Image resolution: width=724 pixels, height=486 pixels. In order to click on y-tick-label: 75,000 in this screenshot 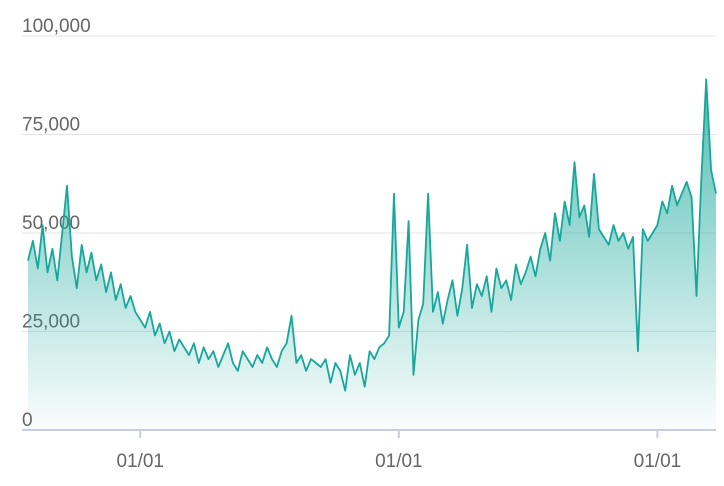, I will do `click(51, 125)`.